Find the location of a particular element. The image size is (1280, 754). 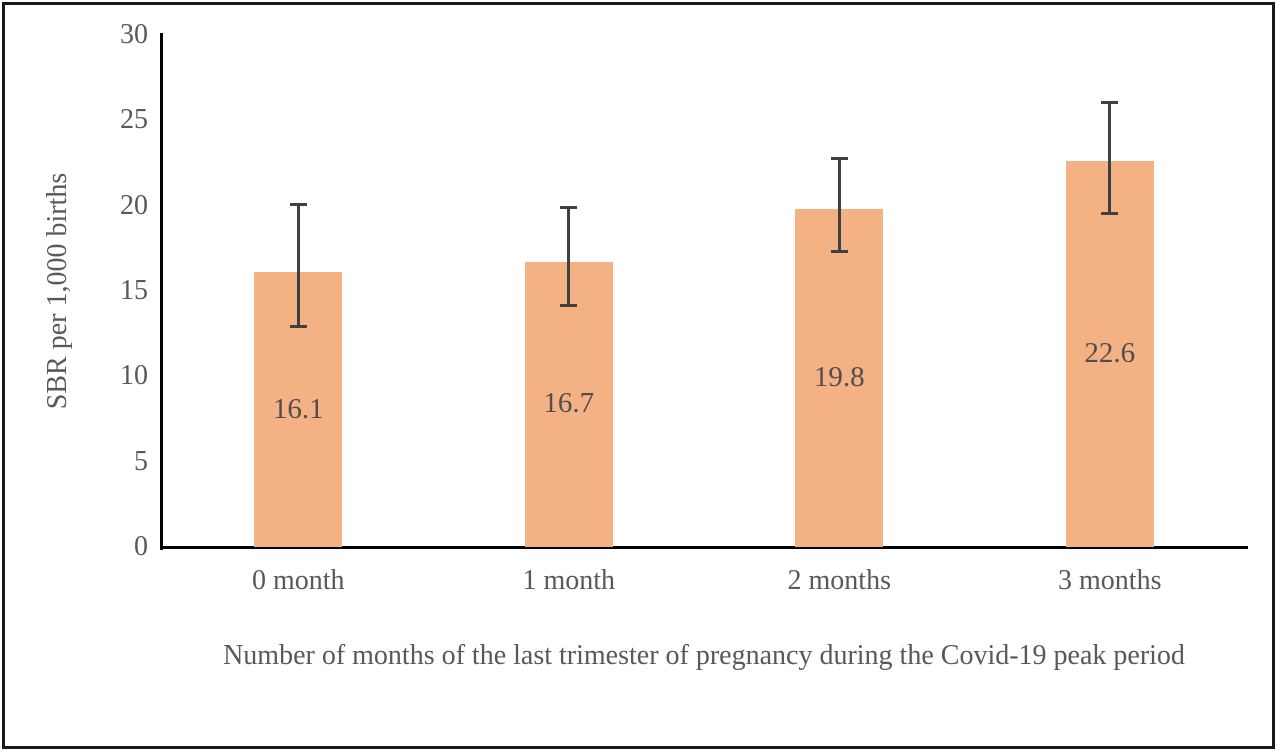

y-tick-label: 0 is located at coordinates (141, 546).